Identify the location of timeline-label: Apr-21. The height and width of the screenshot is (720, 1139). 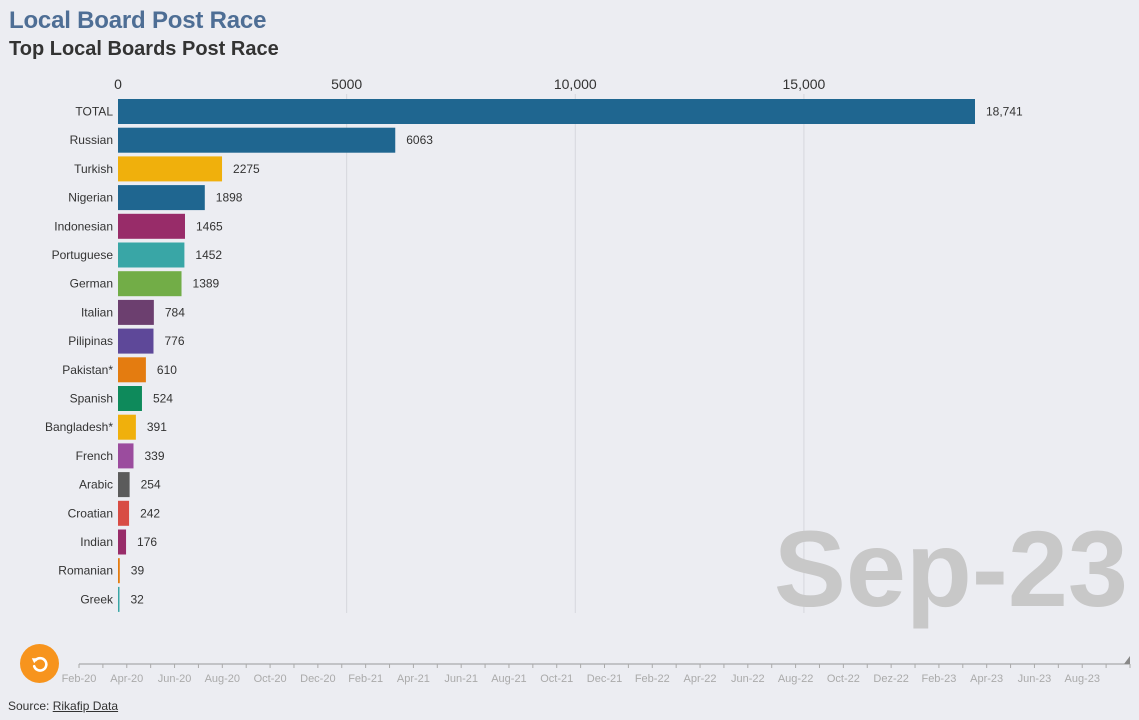
(413, 679).